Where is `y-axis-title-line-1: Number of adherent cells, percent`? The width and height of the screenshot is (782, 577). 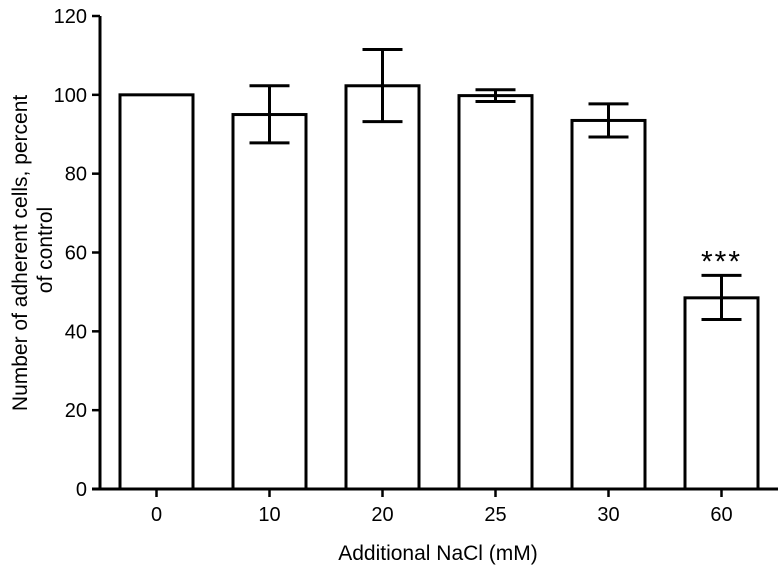 y-axis-title-line-1: Number of adherent cells, percent is located at coordinates (20, 253).